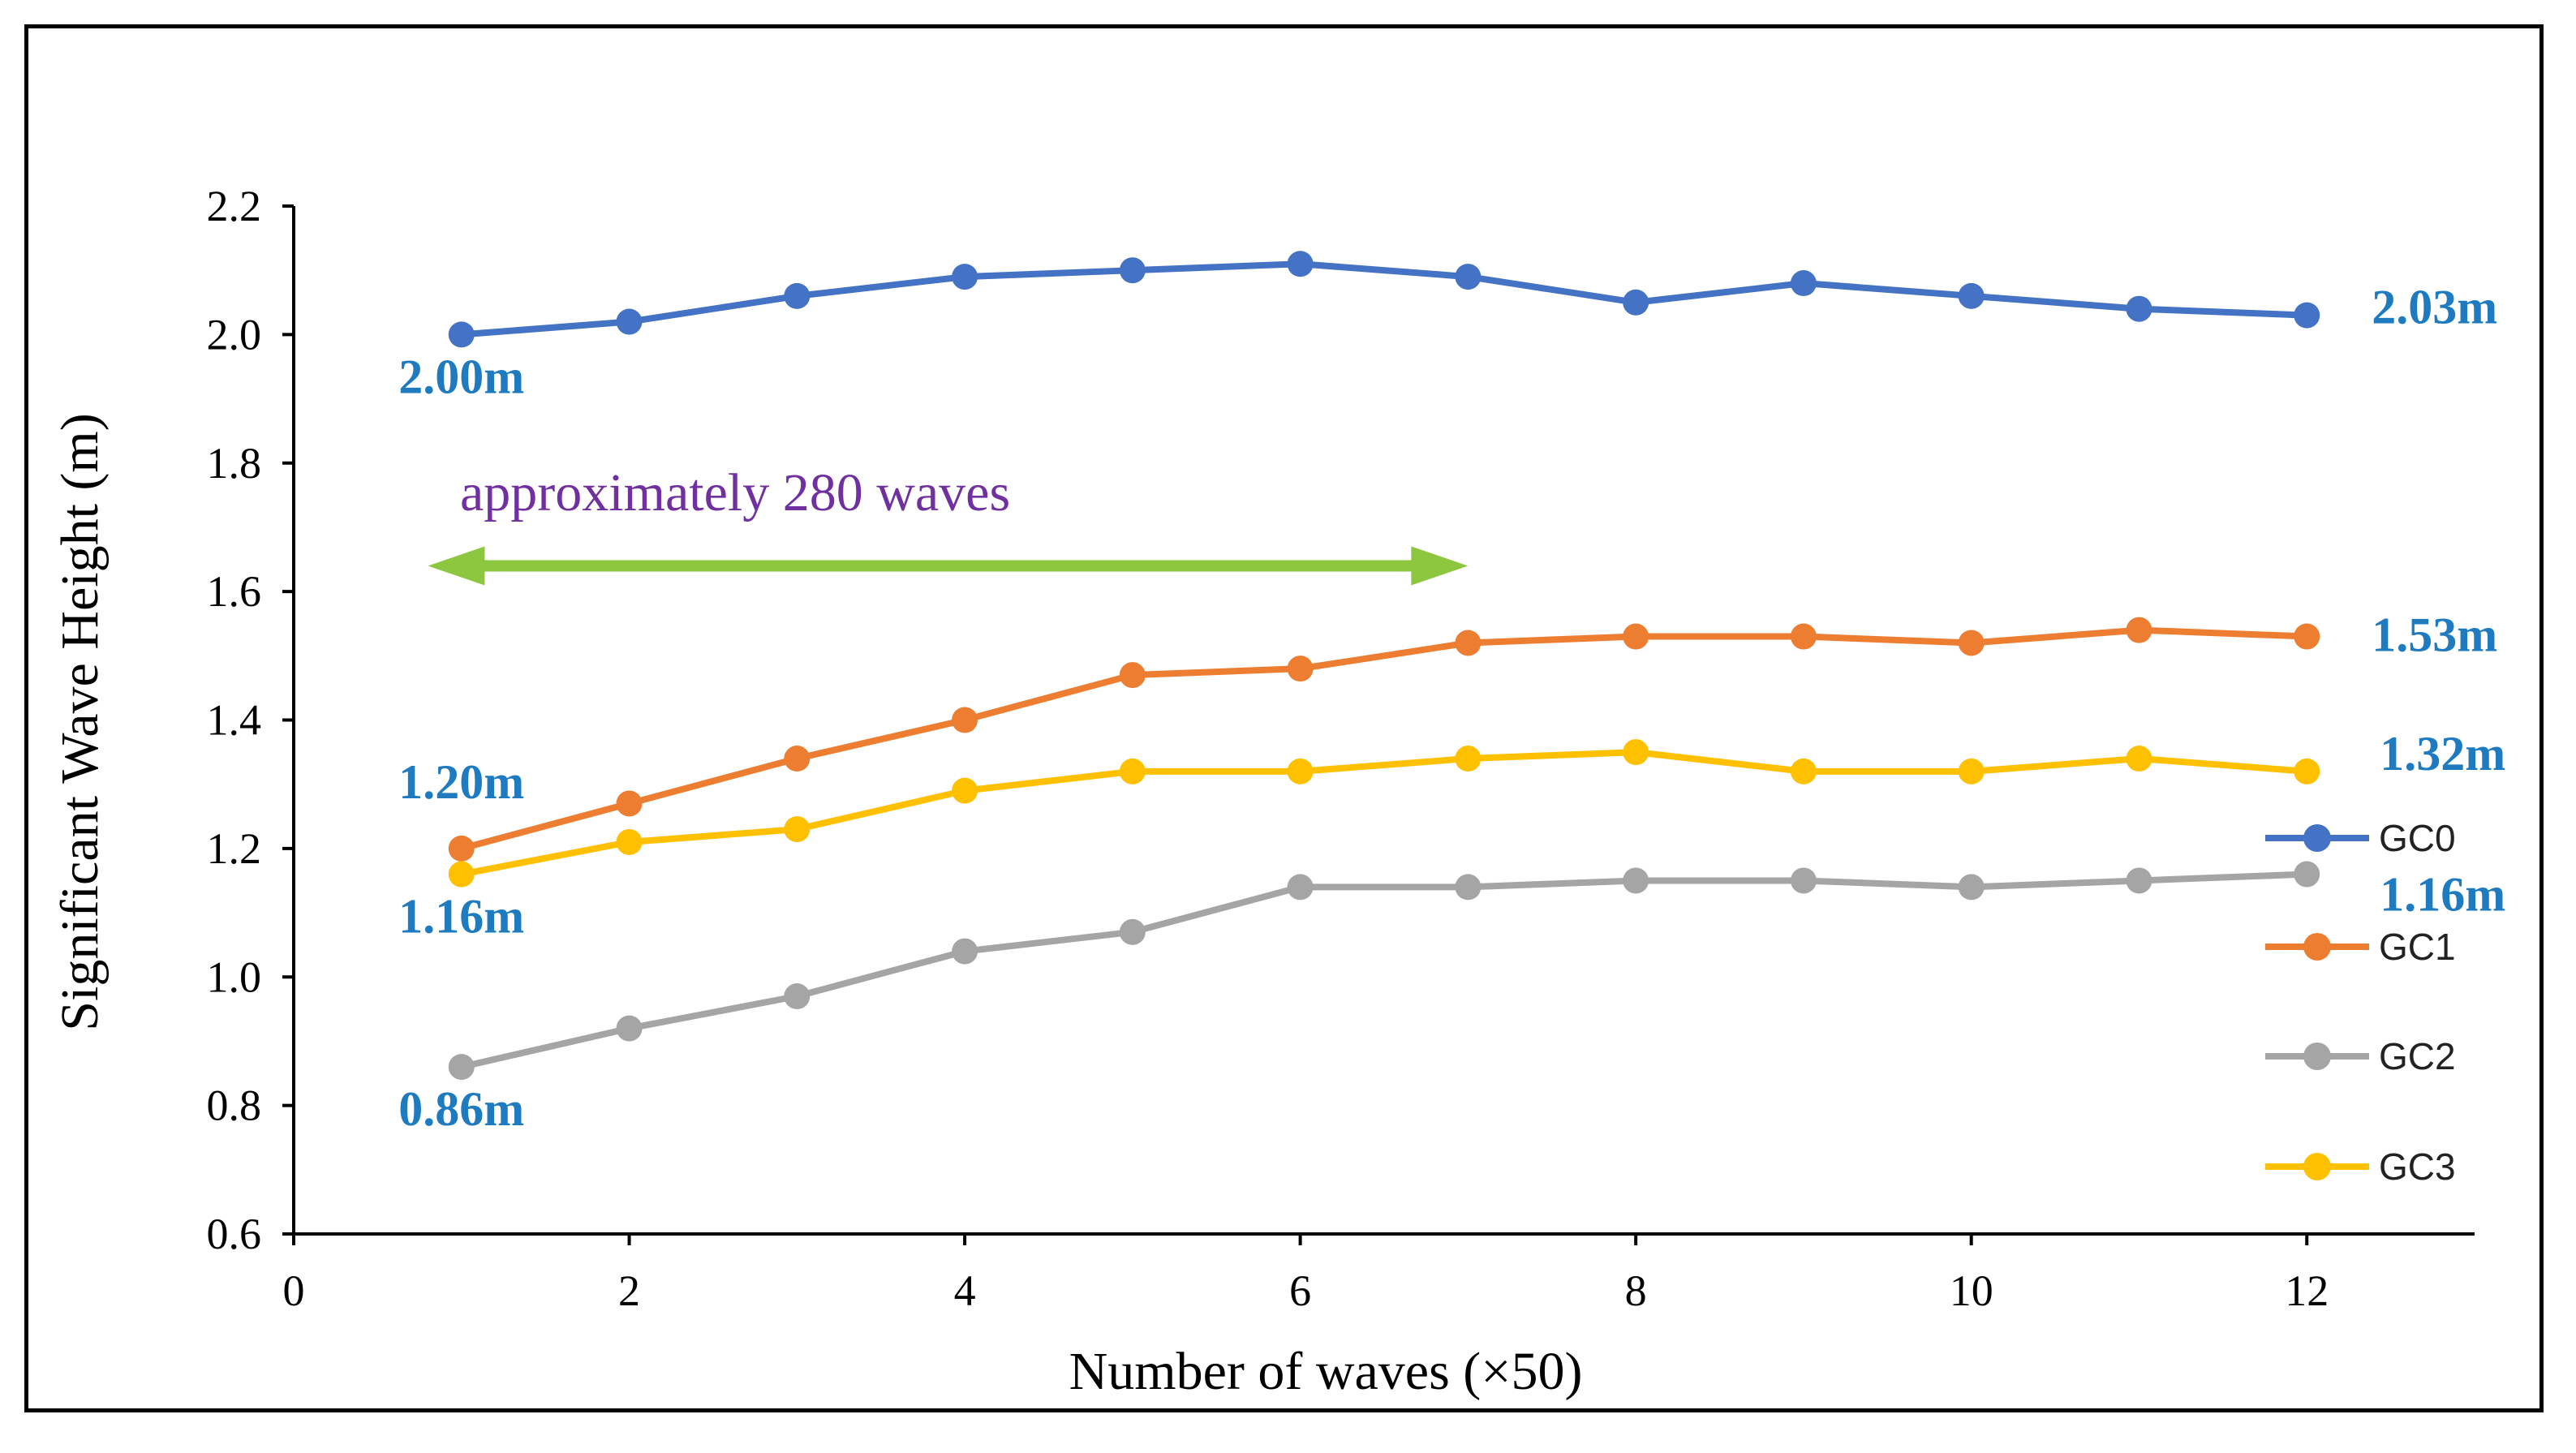  Describe the element at coordinates (234, 1105) in the screenshot. I see `y-tick-label: 0.8` at that location.